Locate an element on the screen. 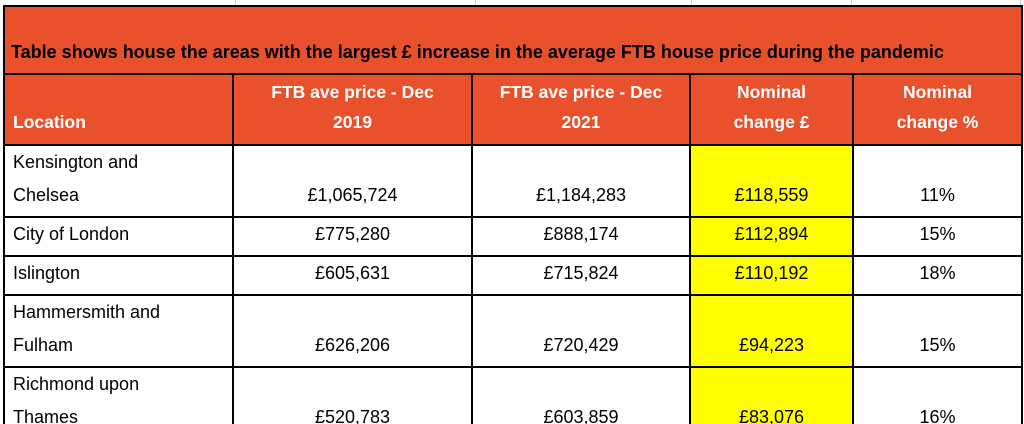 This screenshot has width=1024, height=424. cell-location: Richmond upon Thames is located at coordinates (118, 395).